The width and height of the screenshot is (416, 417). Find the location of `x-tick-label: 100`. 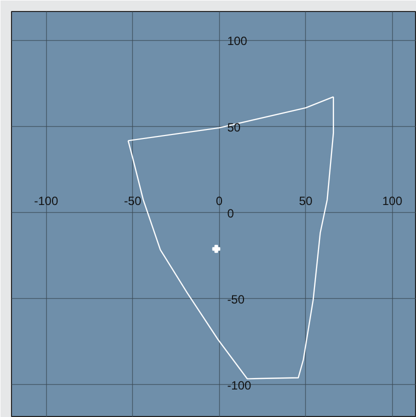

x-tick-label: 100 is located at coordinates (392, 201).